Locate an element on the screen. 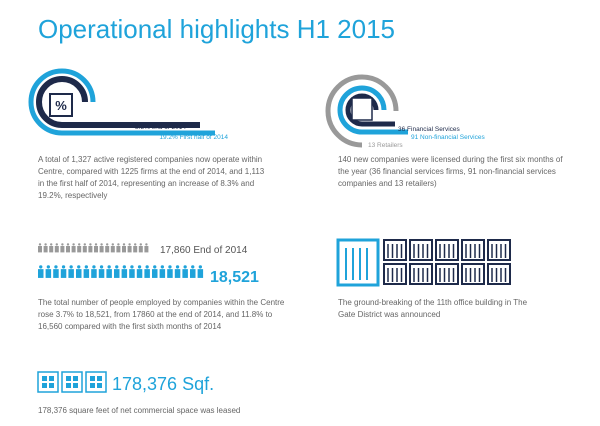 The image size is (600, 426). label: 13 Retailers is located at coordinates (385, 145).